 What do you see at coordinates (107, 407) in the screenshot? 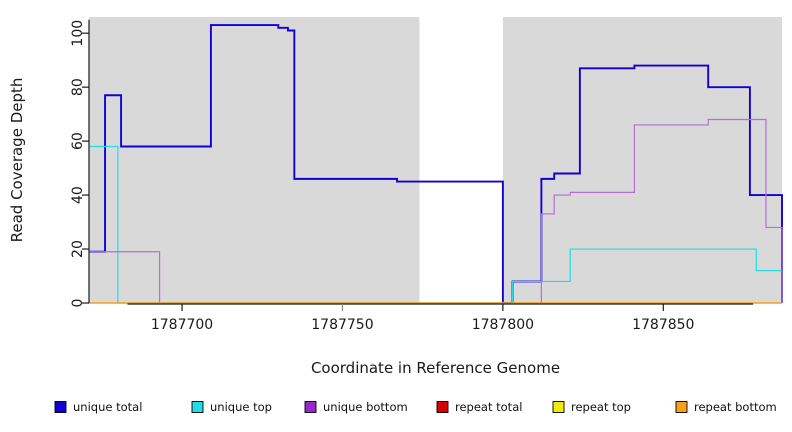
I see `legend-label: unique total` at bounding box center [107, 407].